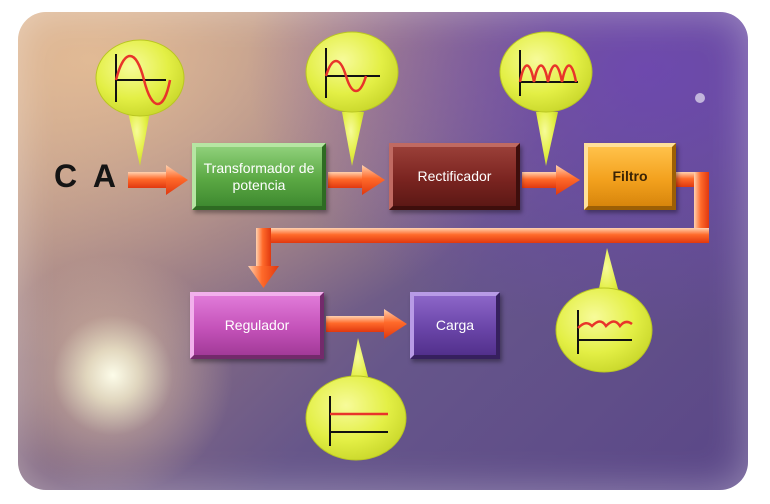 The width and height of the screenshot is (770, 504). What do you see at coordinates (356, 399) in the screenshot?
I see `bubble-regulated-dc` at bounding box center [356, 399].